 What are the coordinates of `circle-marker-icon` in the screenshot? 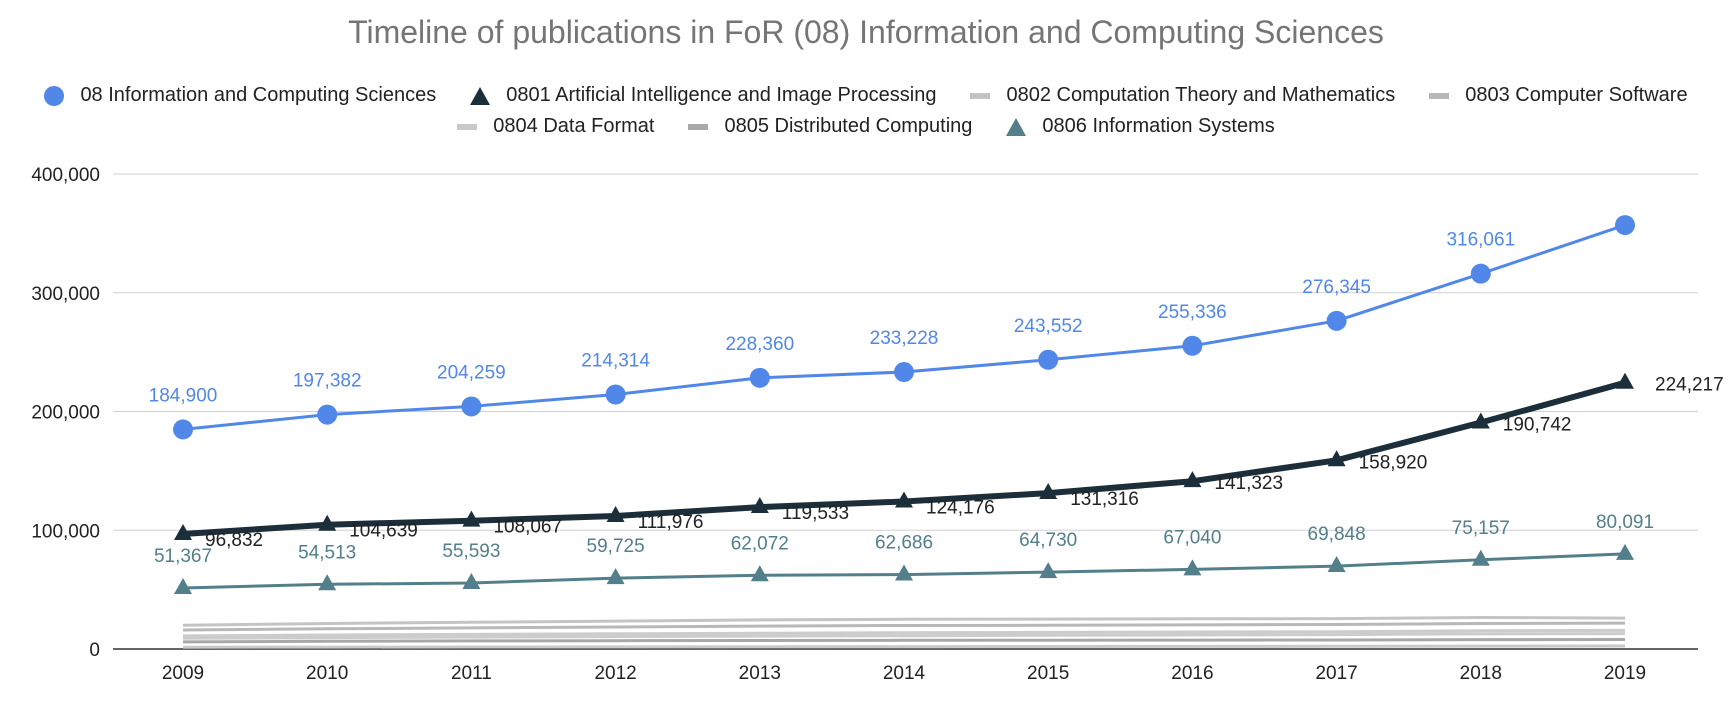 It's located at (55, 96).